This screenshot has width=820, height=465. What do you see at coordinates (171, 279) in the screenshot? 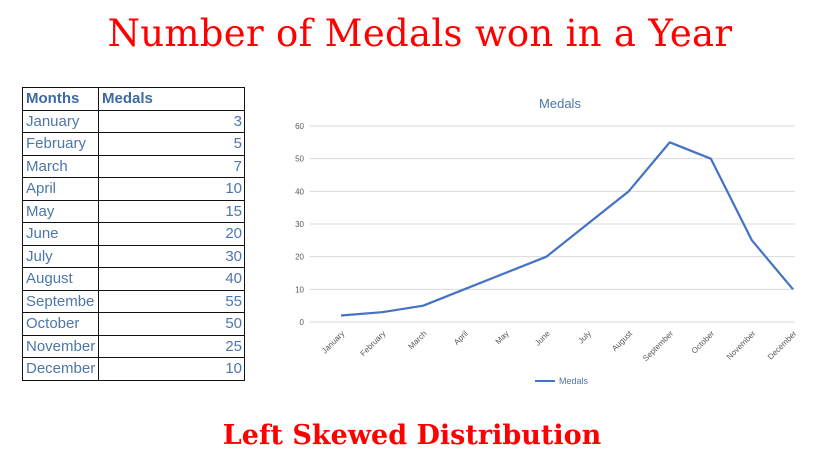
I see `medals-cell: 40` at bounding box center [171, 279].